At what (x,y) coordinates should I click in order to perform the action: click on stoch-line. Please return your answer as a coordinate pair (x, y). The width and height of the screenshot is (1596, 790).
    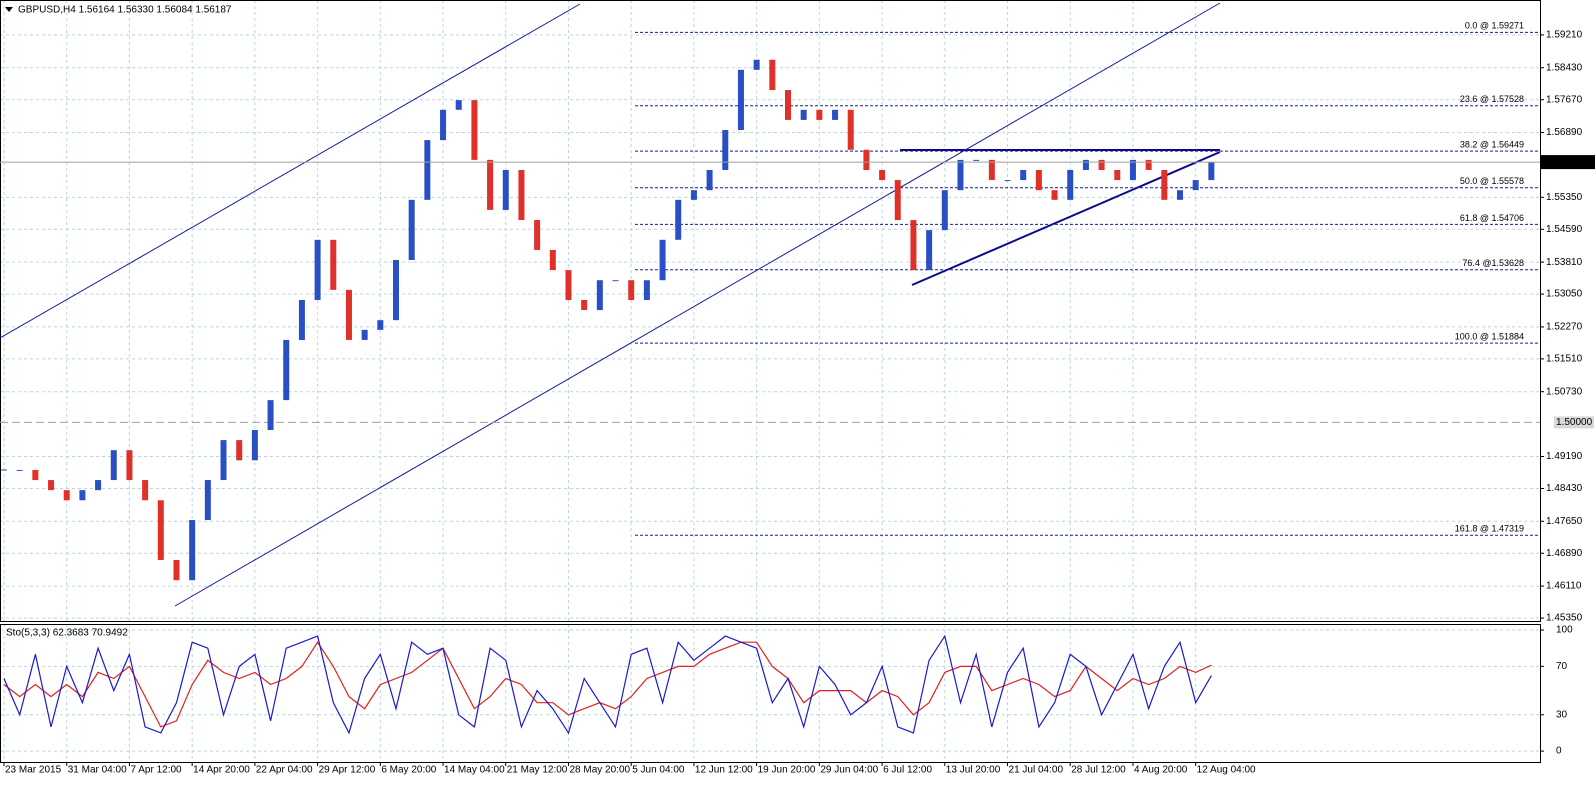
    Looking at the image, I should click on (607, 684).